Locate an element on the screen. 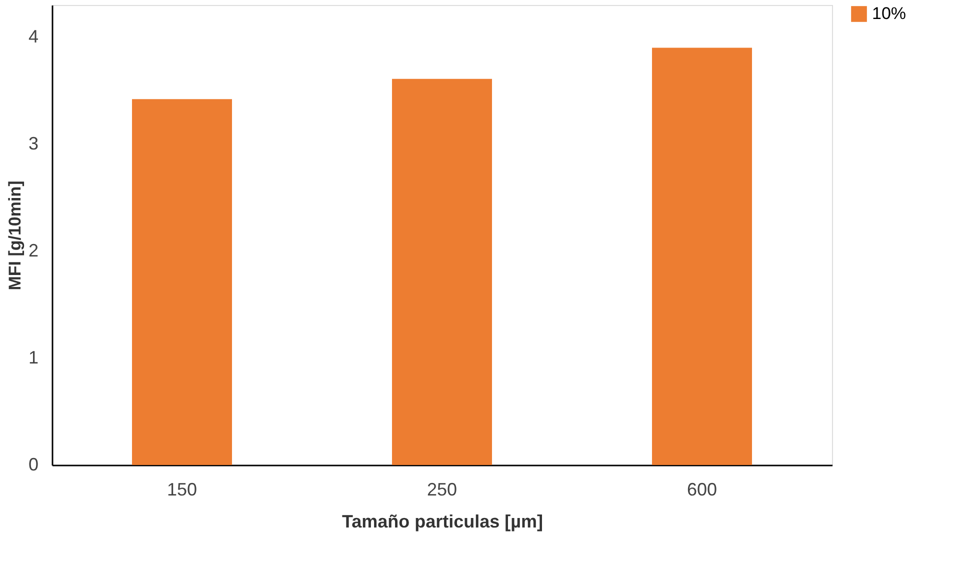 The height and width of the screenshot is (561, 953). y-tick-label: 1 is located at coordinates (33, 358).